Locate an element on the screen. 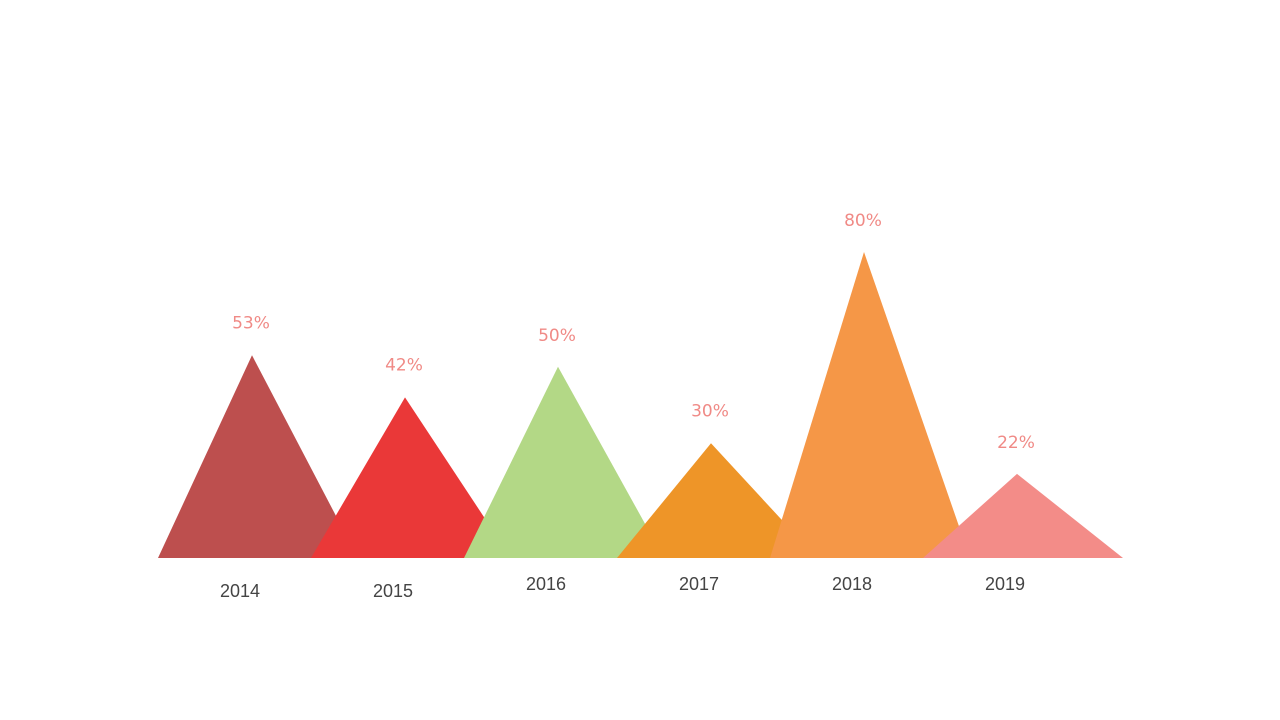 The image size is (1280, 720). category-label-2017: 2017 is located at coordinates (699, 584).